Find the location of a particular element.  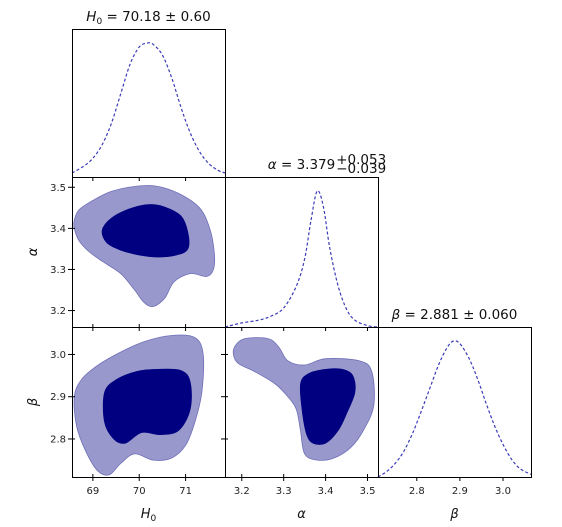

title-alpha-err-plus: +0.053 is located at coordinates (361, 160).